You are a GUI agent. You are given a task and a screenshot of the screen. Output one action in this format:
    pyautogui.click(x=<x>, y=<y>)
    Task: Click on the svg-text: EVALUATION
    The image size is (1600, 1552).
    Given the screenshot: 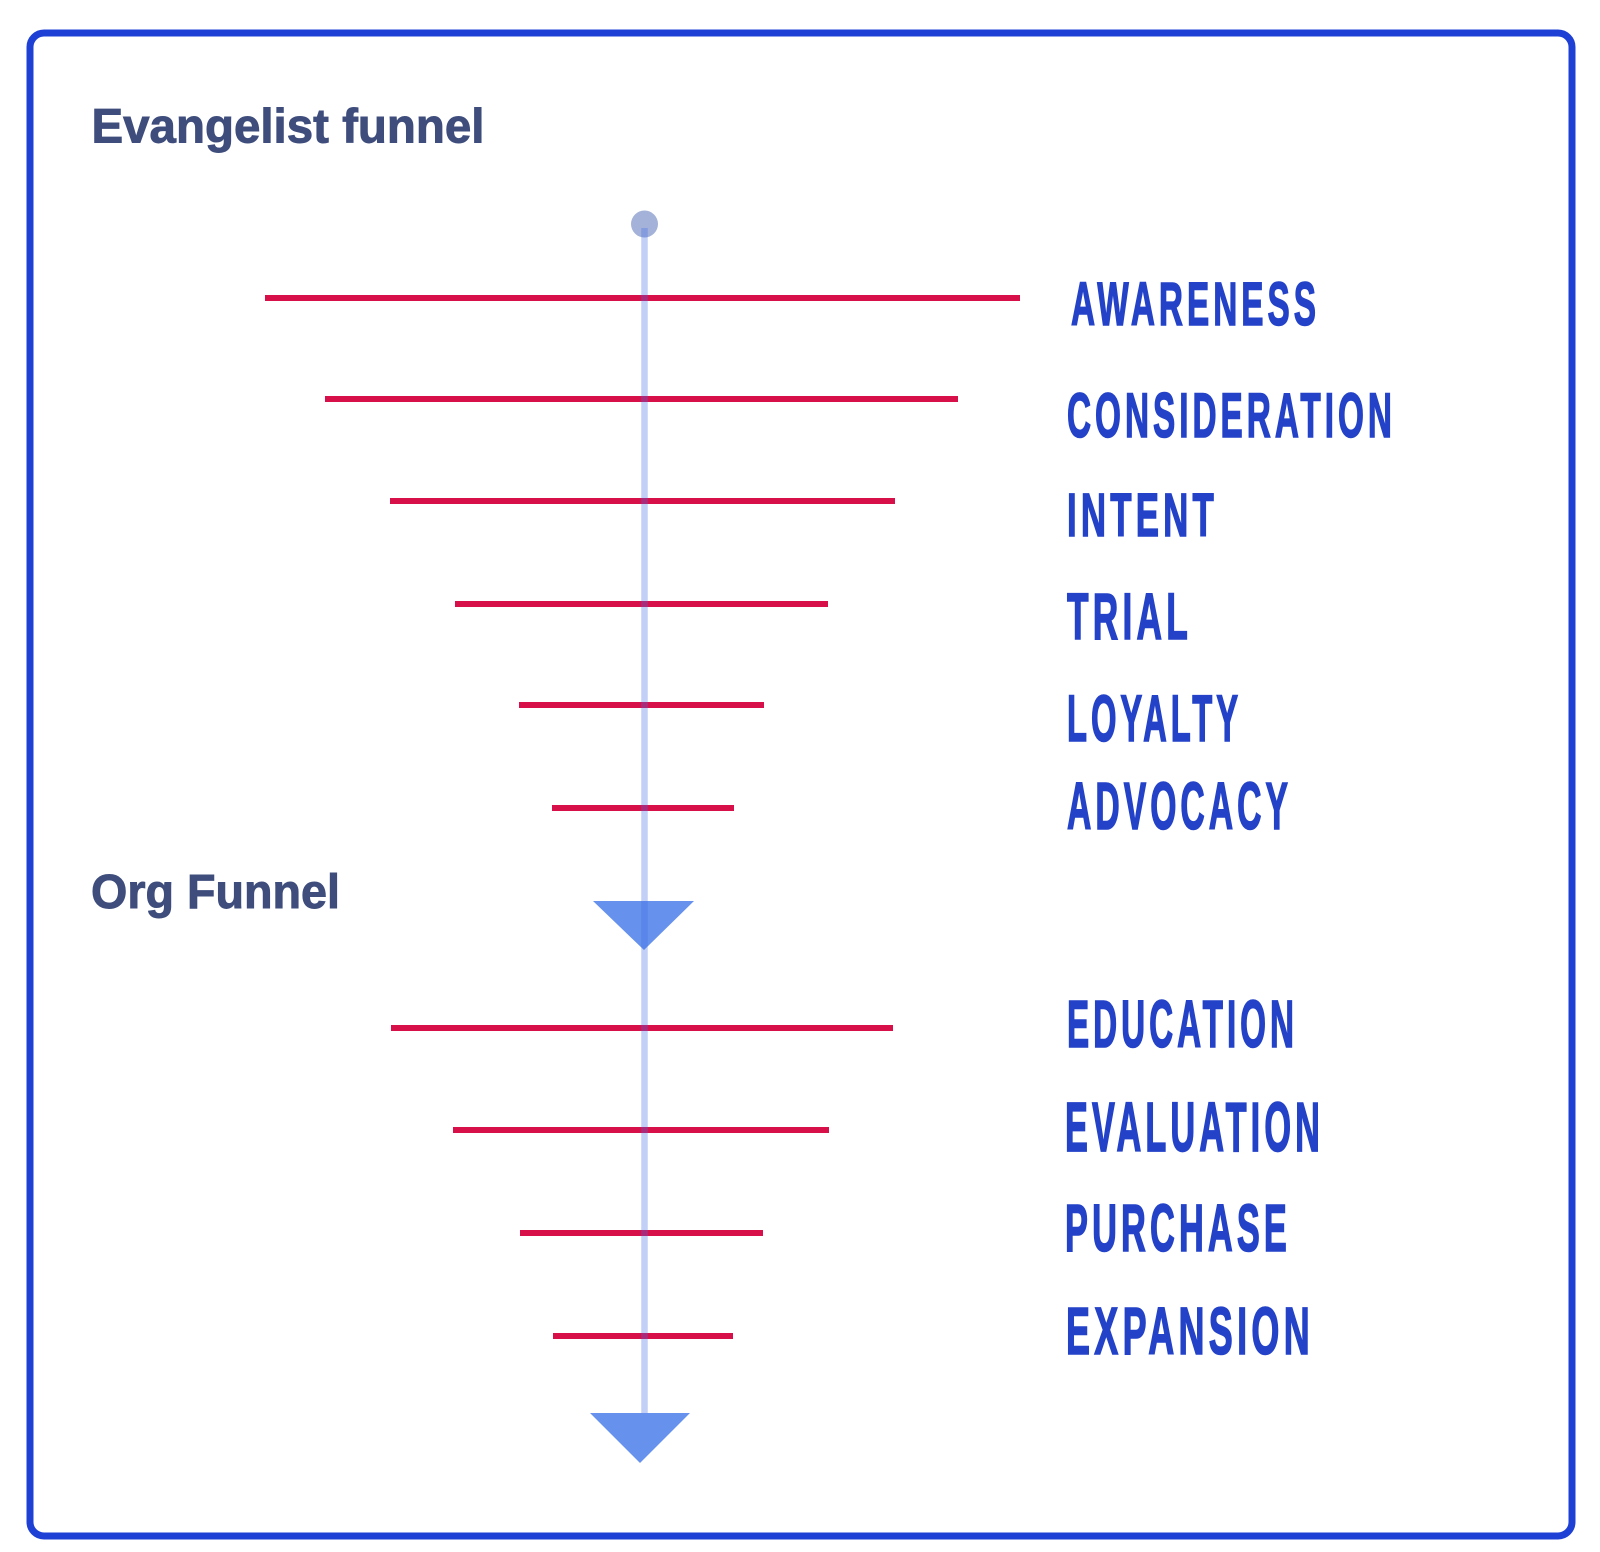 What is the action you would take?
    pyautogui.click(x=1194, y=1127)
    